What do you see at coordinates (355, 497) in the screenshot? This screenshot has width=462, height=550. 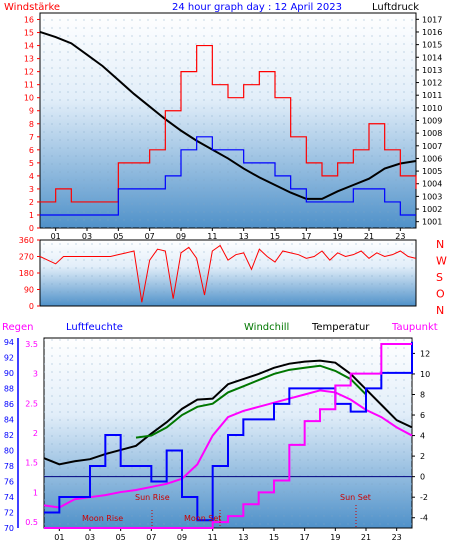 I see `sunset-label: Sun Set` at bounding box center [355, 497].